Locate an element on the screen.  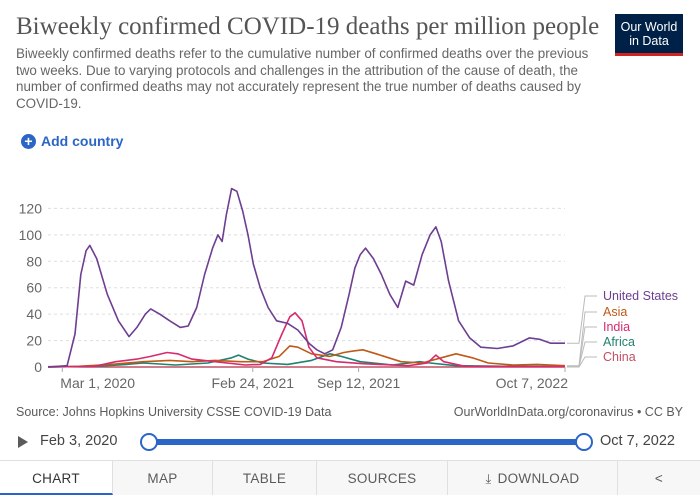
y-tick-label: 0 is located at coordinates (38, 367).